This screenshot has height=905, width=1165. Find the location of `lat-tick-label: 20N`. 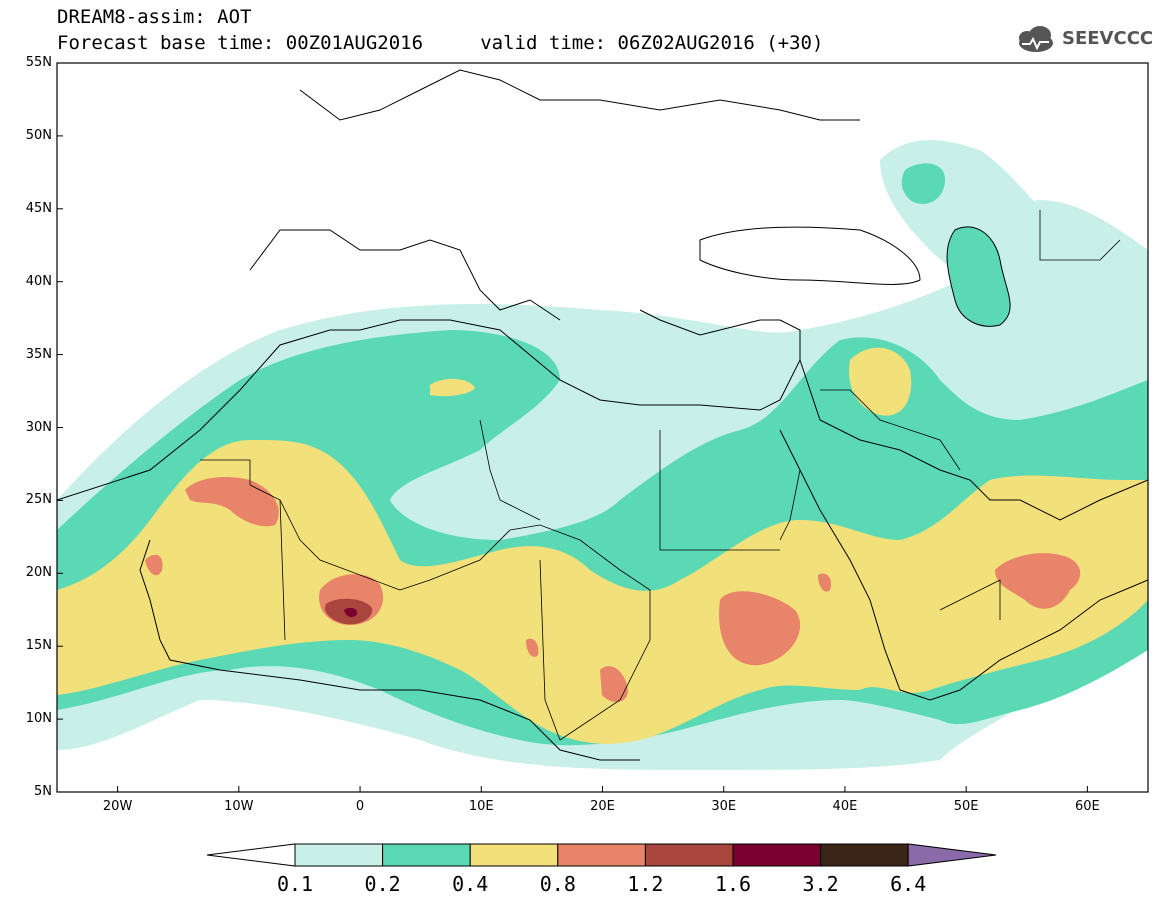

lat-tick-label: 20N is located at coordinates (38, 573).